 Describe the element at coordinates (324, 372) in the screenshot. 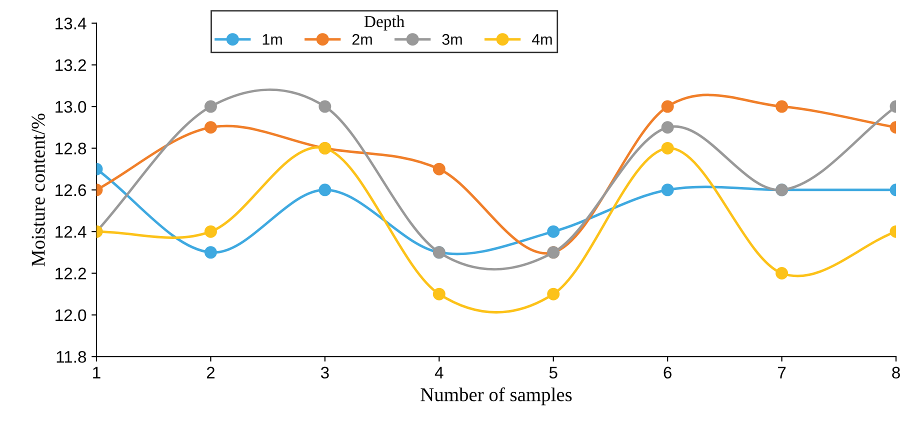

I see `x-tick-label: 3` at that location.